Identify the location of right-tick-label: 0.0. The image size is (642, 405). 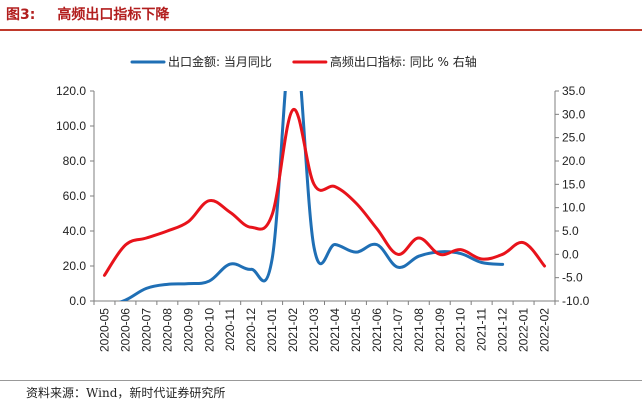
(570, 254).